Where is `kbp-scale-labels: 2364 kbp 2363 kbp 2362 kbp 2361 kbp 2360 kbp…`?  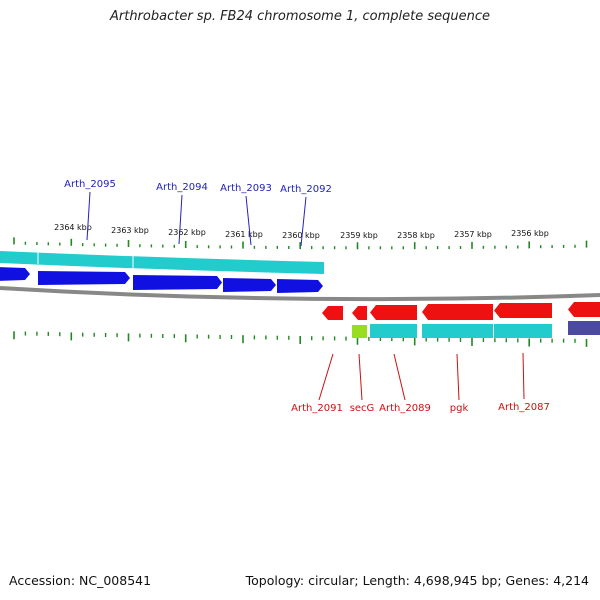
kbp-scale-labels: 2364 kbp 2363 kbp 2362 kbp 2361 kbp 2360 kbp… is located at coordinates (301, 231).